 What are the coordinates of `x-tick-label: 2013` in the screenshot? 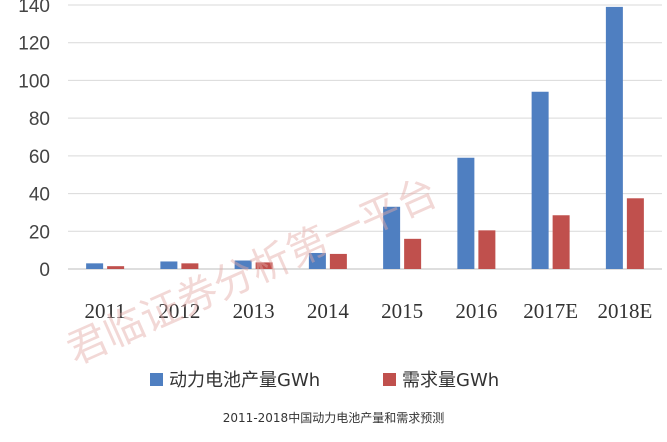 It's located at (254, 311).